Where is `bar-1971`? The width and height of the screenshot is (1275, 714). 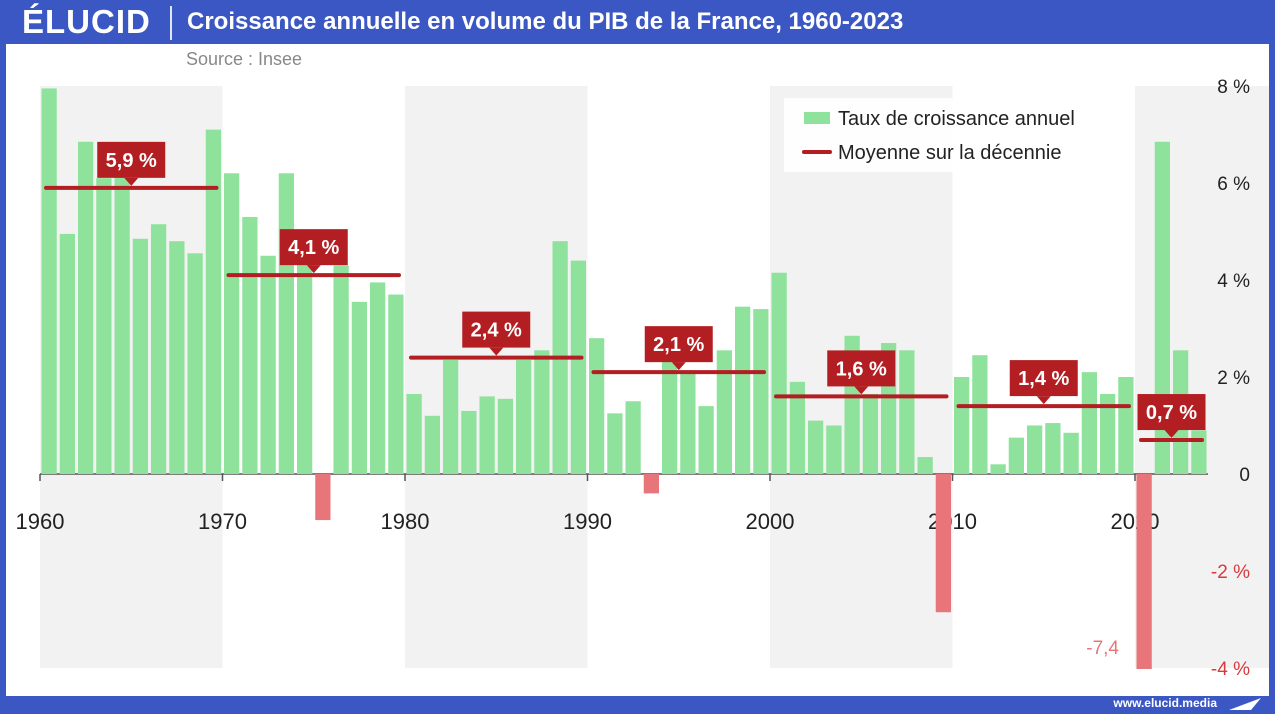 bar-1971 is located at coordinates (250, 345).